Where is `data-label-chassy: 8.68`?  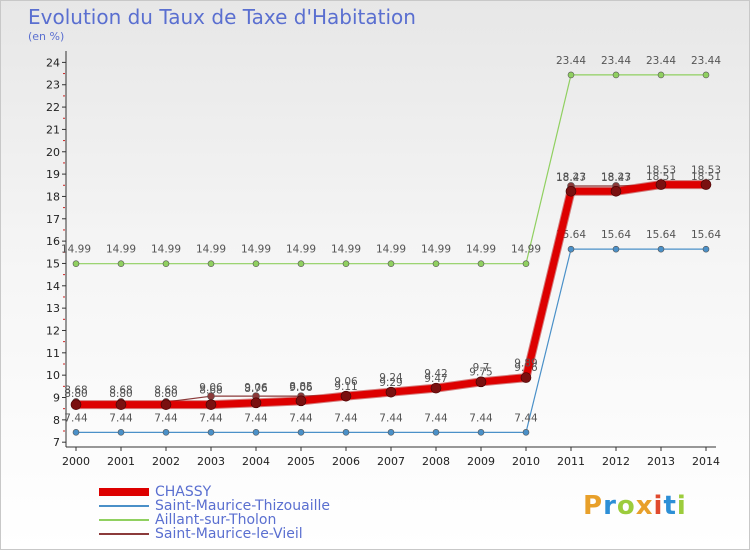
data-label-chassy: 8.68 is located at coordinates (75, 391).